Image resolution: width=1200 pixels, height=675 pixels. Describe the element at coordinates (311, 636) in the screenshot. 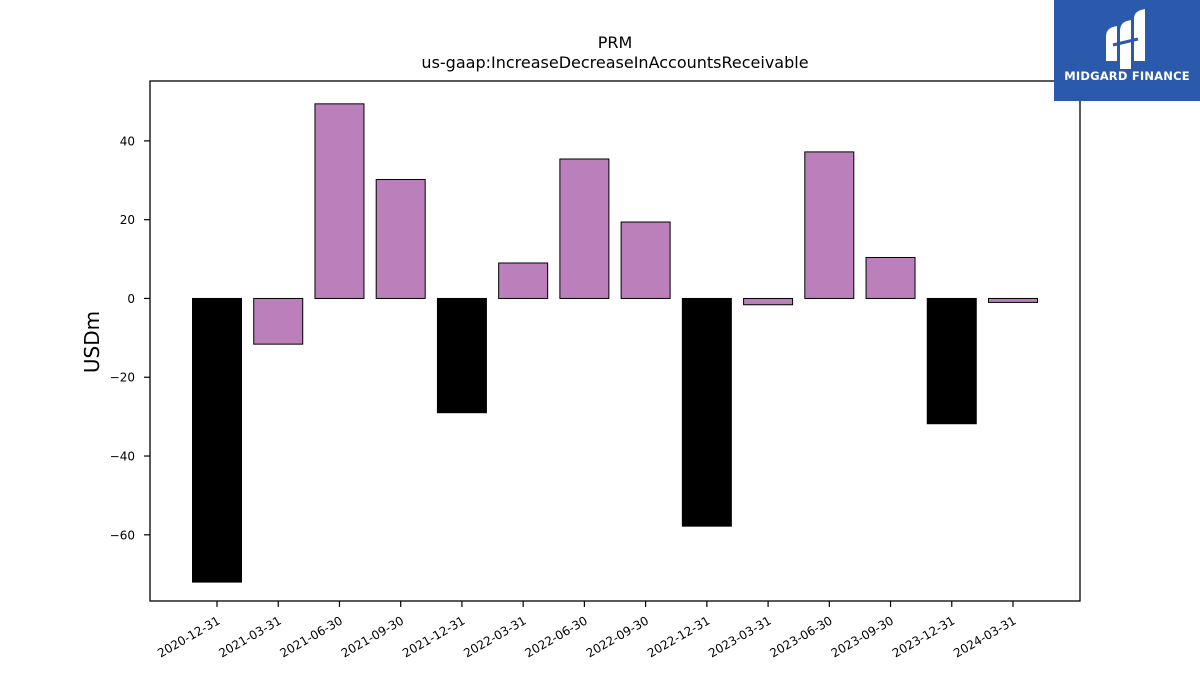

I see `x-tick-label: 2021-06-30` at that location.